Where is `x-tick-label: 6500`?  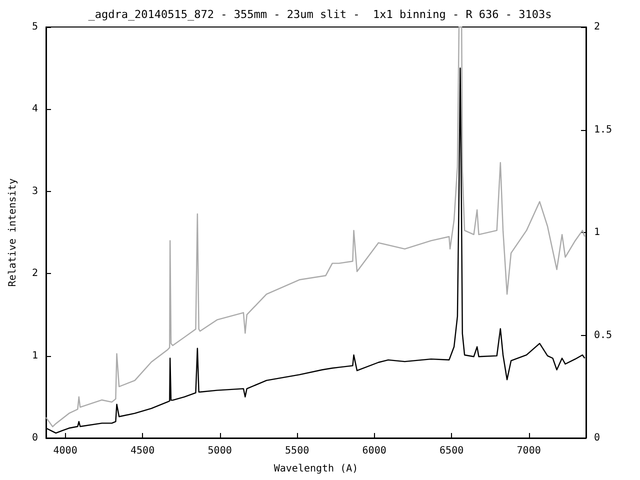 x-tick-label: 6500 is located at coordinates (452, 451).